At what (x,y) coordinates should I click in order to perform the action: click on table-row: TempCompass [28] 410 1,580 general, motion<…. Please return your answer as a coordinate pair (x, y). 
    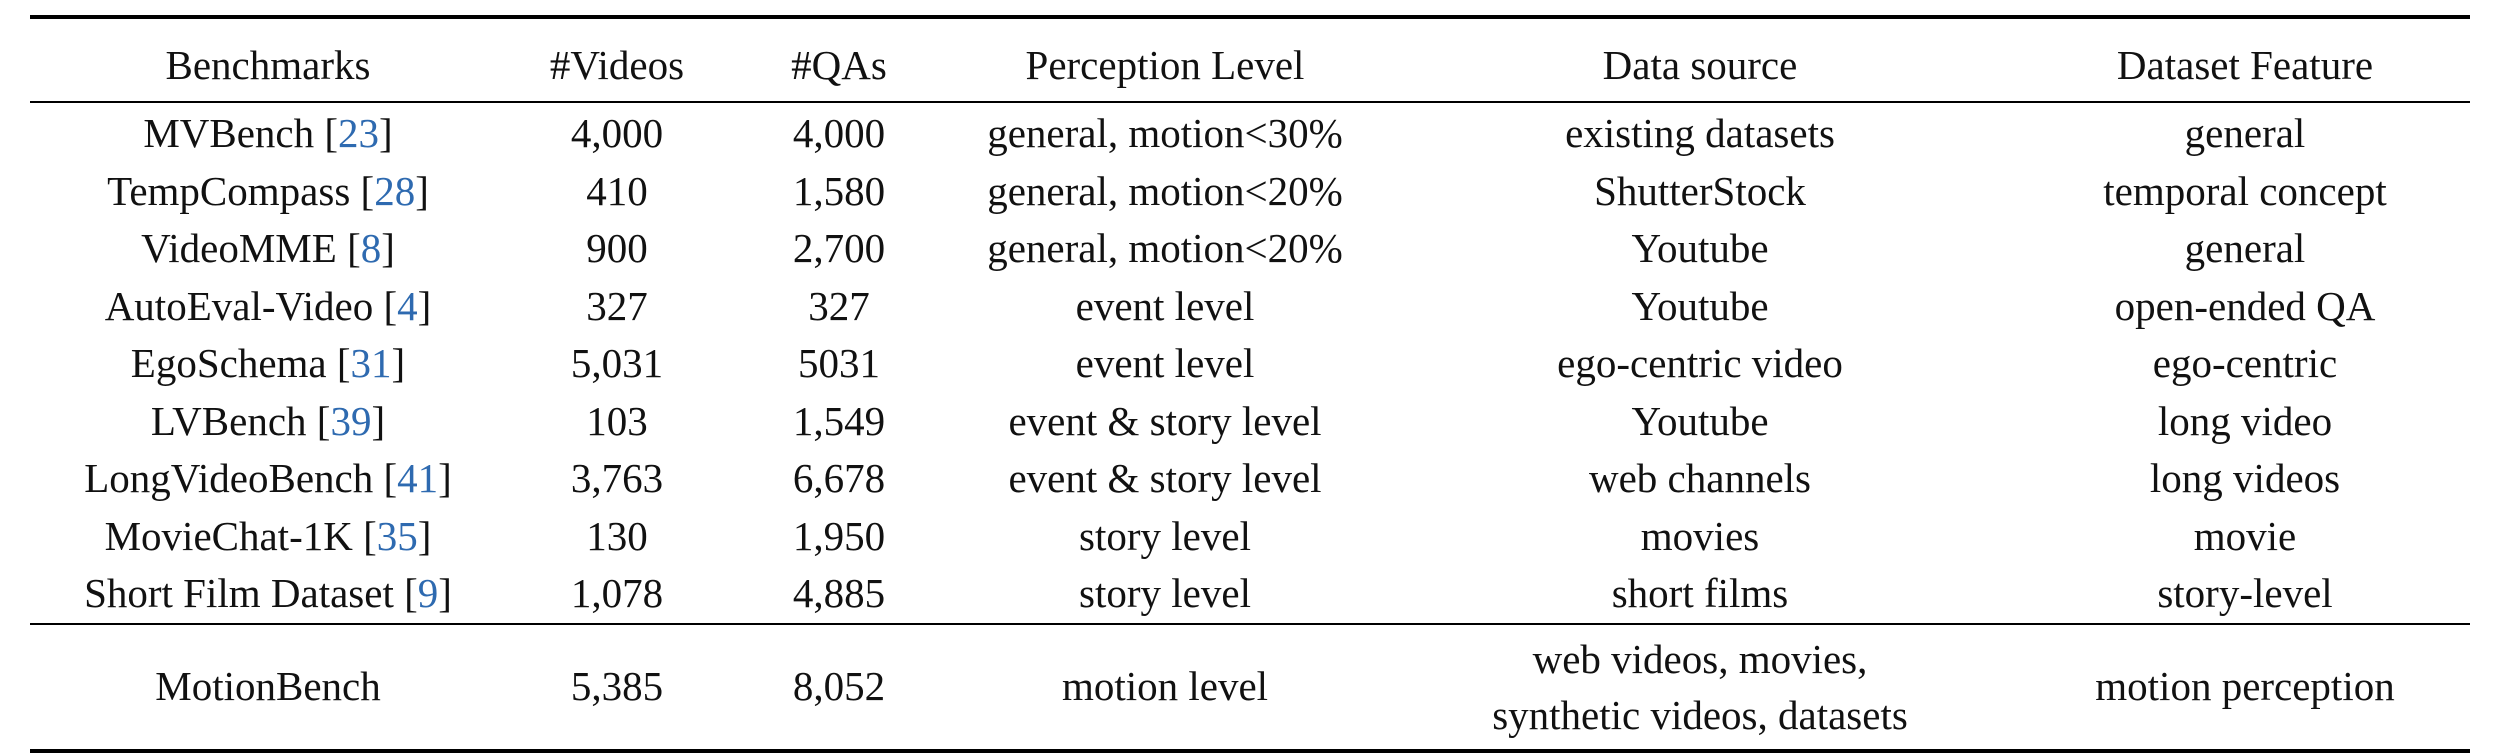
    Looking at the image, I should click on (1250, 192).